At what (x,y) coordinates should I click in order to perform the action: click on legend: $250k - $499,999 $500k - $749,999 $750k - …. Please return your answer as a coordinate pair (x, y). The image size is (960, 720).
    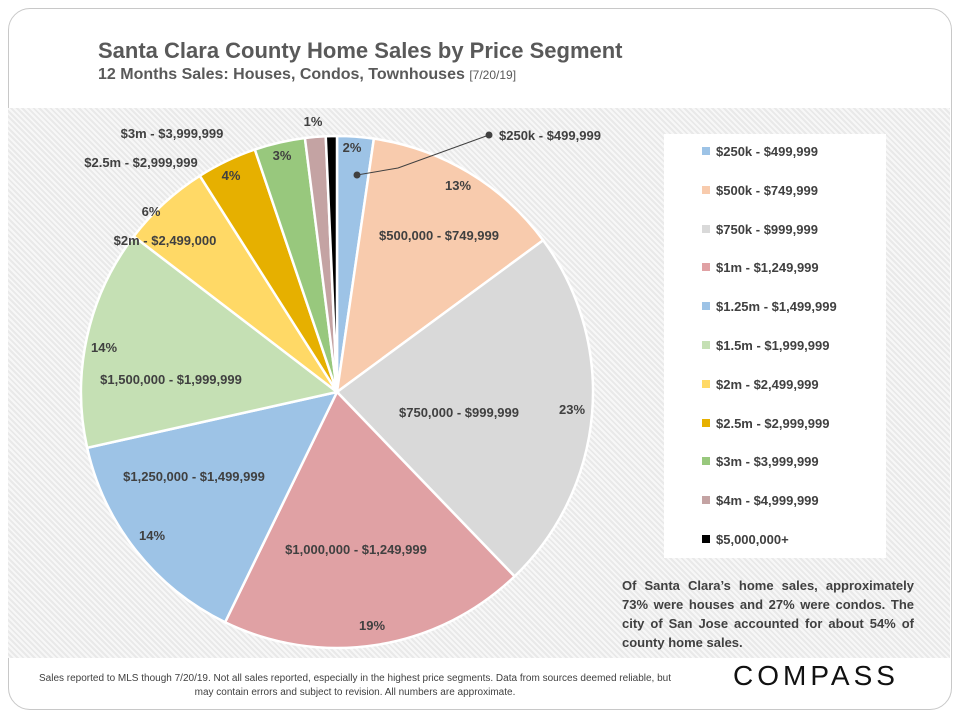
    Looking at the image, I should click on (775, 346).